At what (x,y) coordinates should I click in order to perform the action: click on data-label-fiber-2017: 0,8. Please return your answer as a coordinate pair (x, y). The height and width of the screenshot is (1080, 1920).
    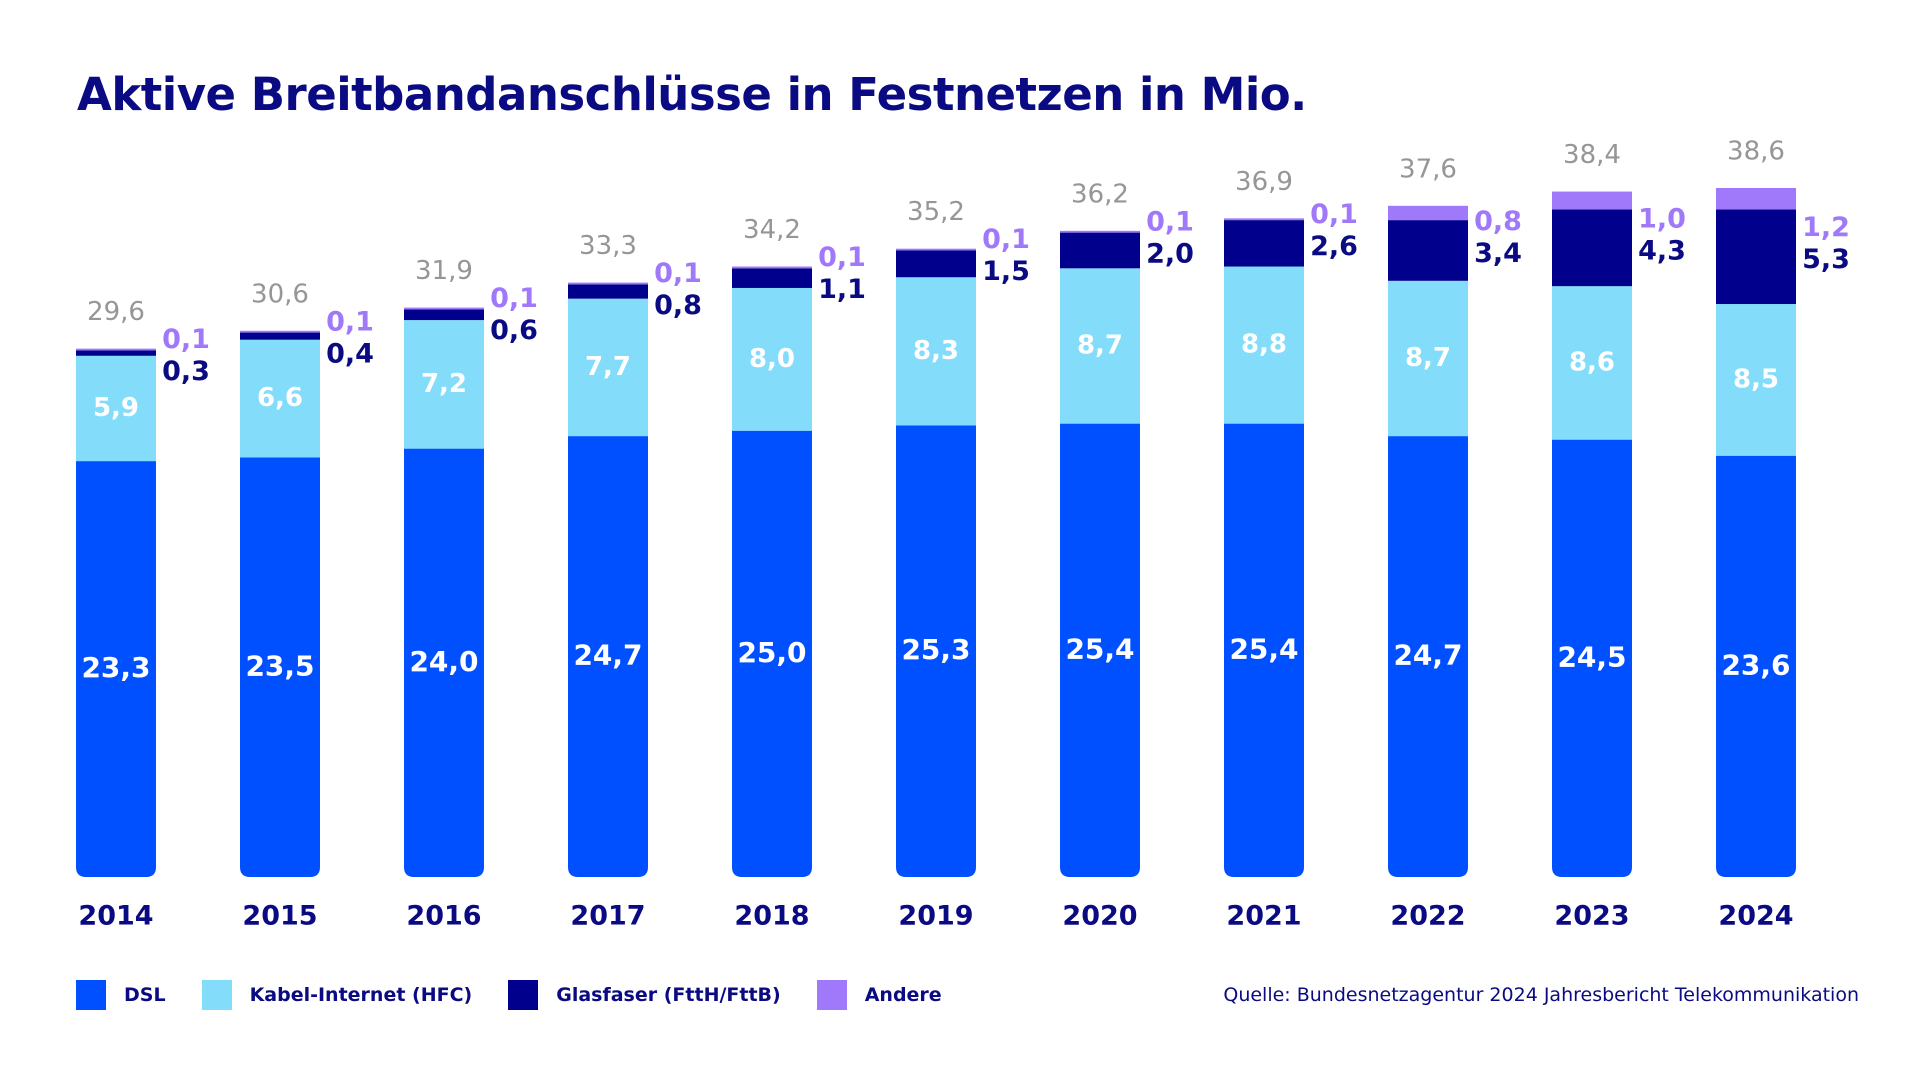
    Looking at the image, I should click on (678, 305).